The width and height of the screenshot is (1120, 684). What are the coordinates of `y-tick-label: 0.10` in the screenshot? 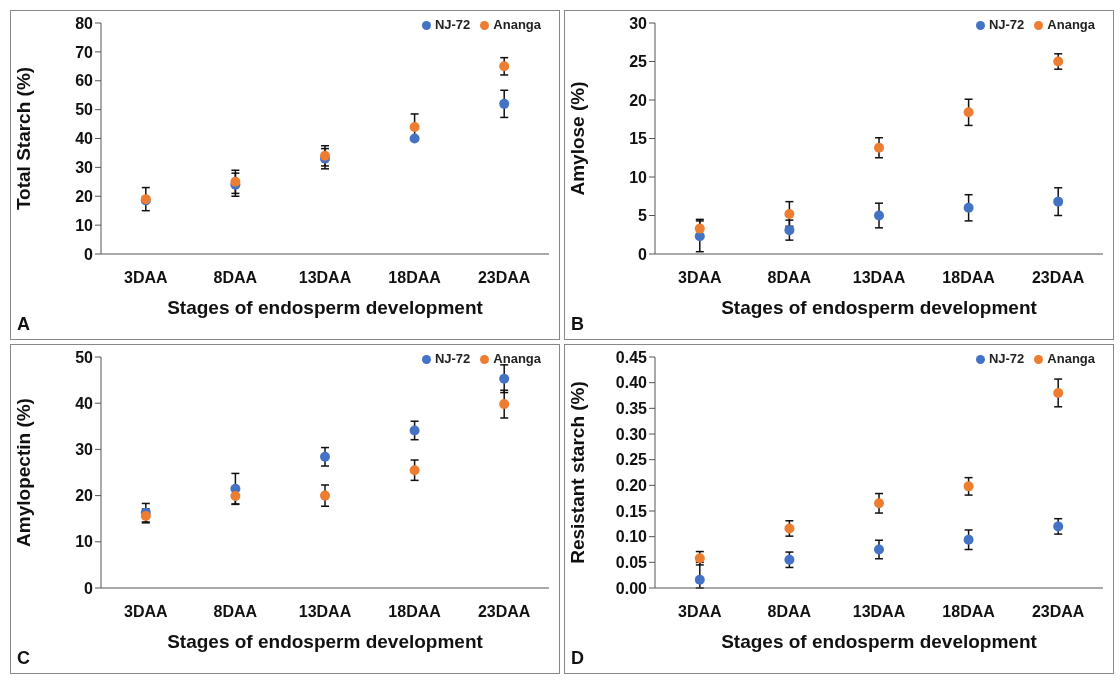 It's located at (631, 537).